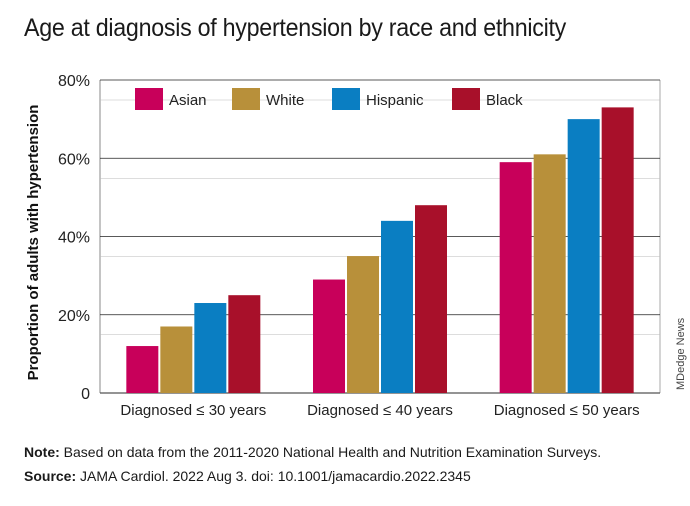 This screenshot has height=506, width=690. I want to click on y-tick-label: 40%, so click(74, 238).